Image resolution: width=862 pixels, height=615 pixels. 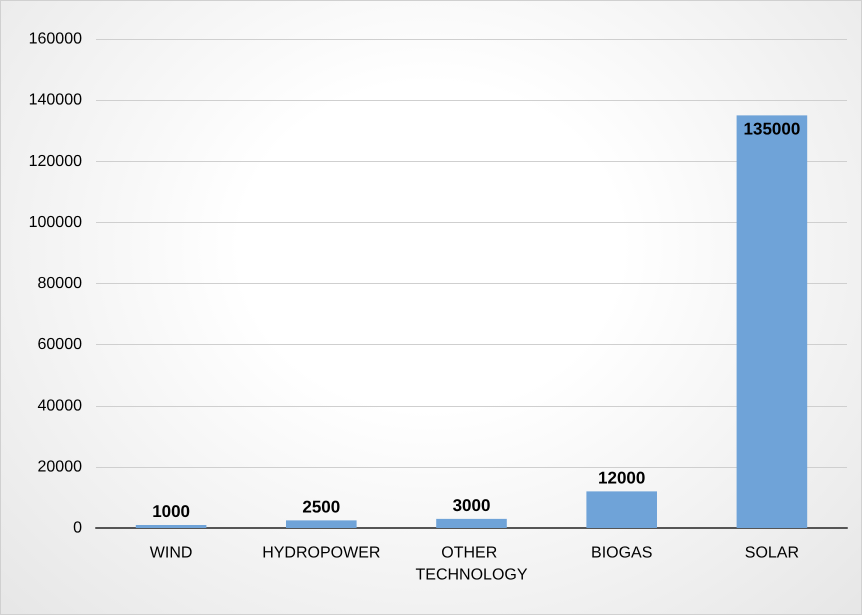 What do you see at coordinates (171, 553) in the screenshot?
I see `x-tick-label: WIND` at bounding box center [171, 553].